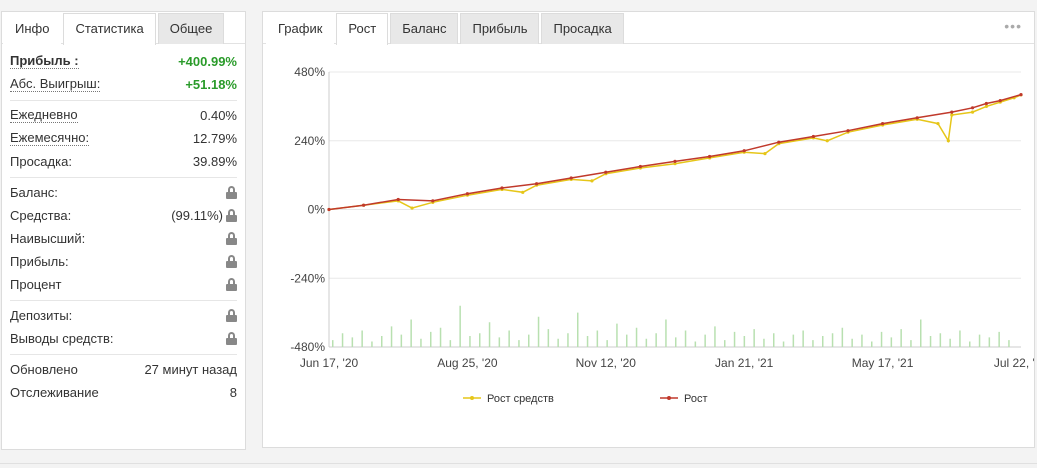 Image resolution: width=1037 pixels, height=468 pixels. Describe the element at coordinates (32, 28) in the screenshot. I see `tab-info: Инфо` at that location.